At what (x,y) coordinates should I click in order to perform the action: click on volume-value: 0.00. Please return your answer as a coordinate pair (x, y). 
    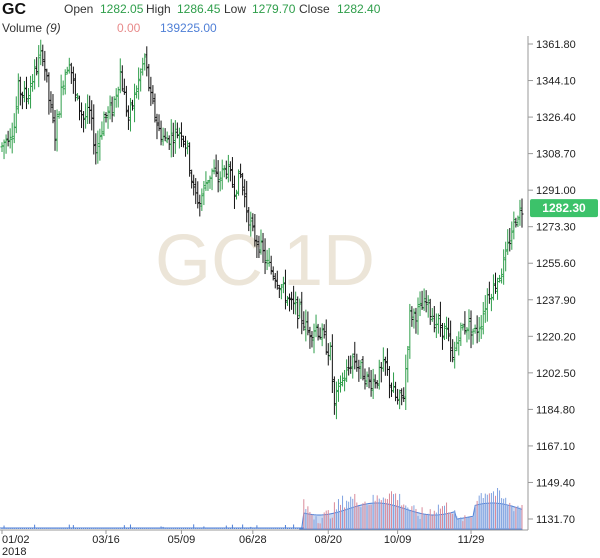
    Looking at the image, I should click on (129, 28).